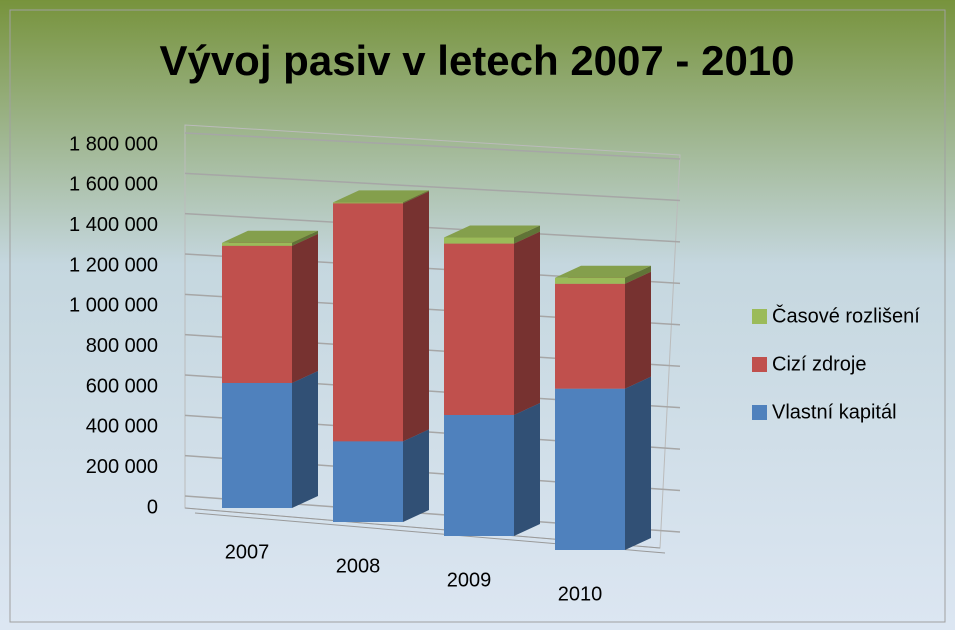  I want to click on y-tick-label: 1 400 000, so click(113, 225).